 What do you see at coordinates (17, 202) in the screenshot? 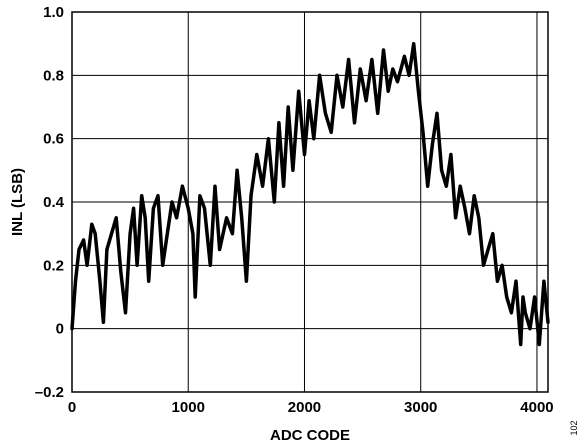
I see `y-axis-title: INL (LSB)` at bounding box center [17, 202].